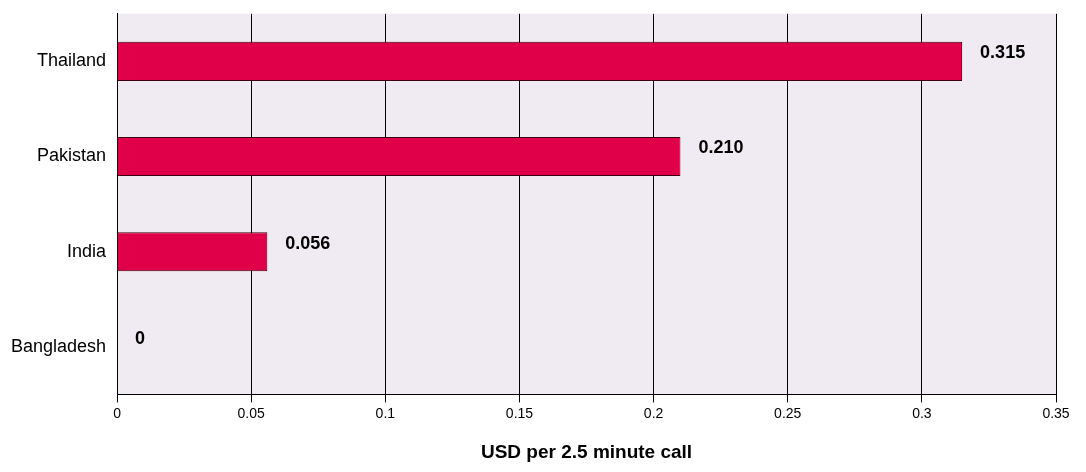 The width and height of the screenshot is (1086, 472). I want to click on x-tick-label: 0.1, so click(385, 412).